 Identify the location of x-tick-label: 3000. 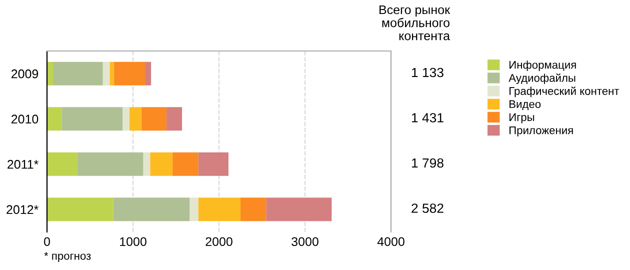
(305, 241).